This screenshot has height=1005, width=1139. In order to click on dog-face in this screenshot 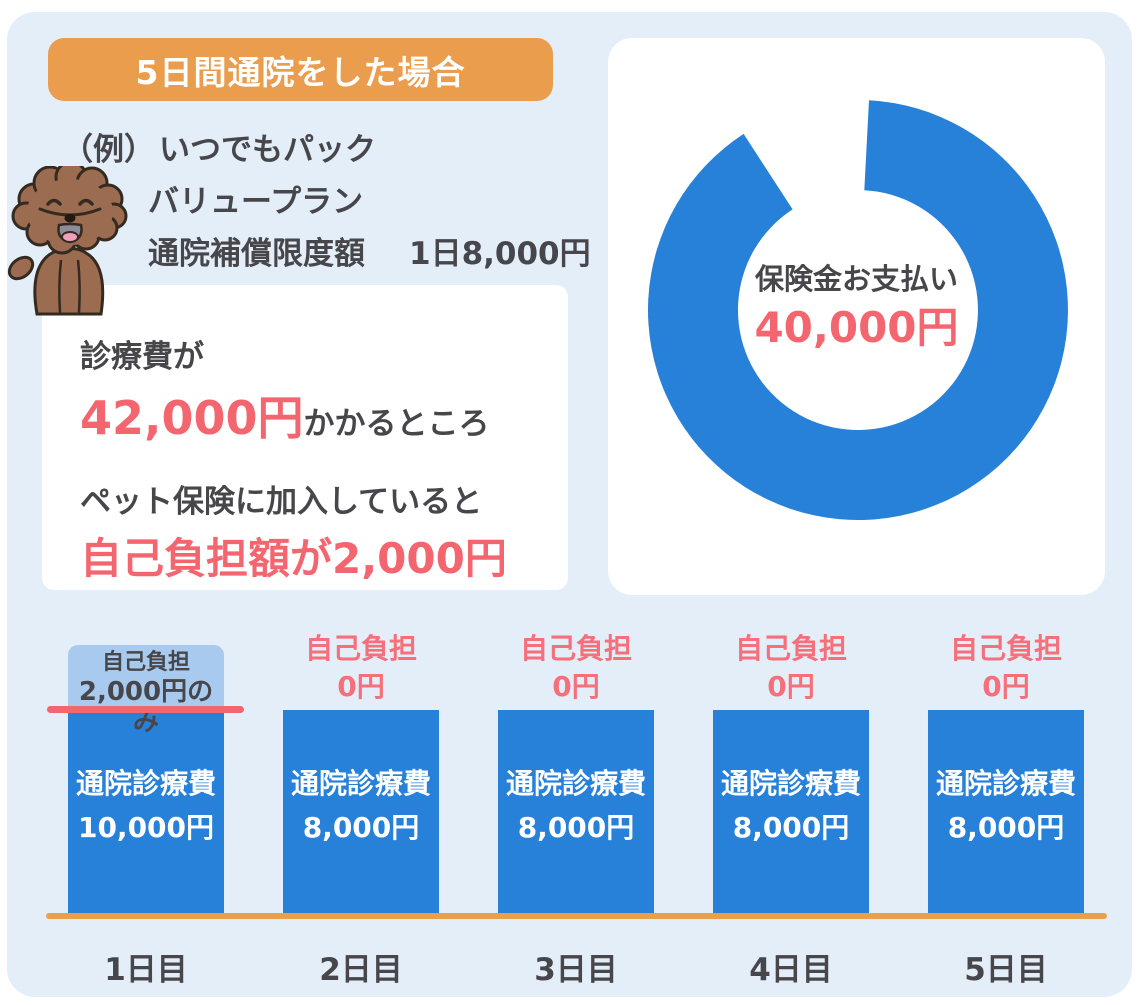, I will do `click(70, 212)`.